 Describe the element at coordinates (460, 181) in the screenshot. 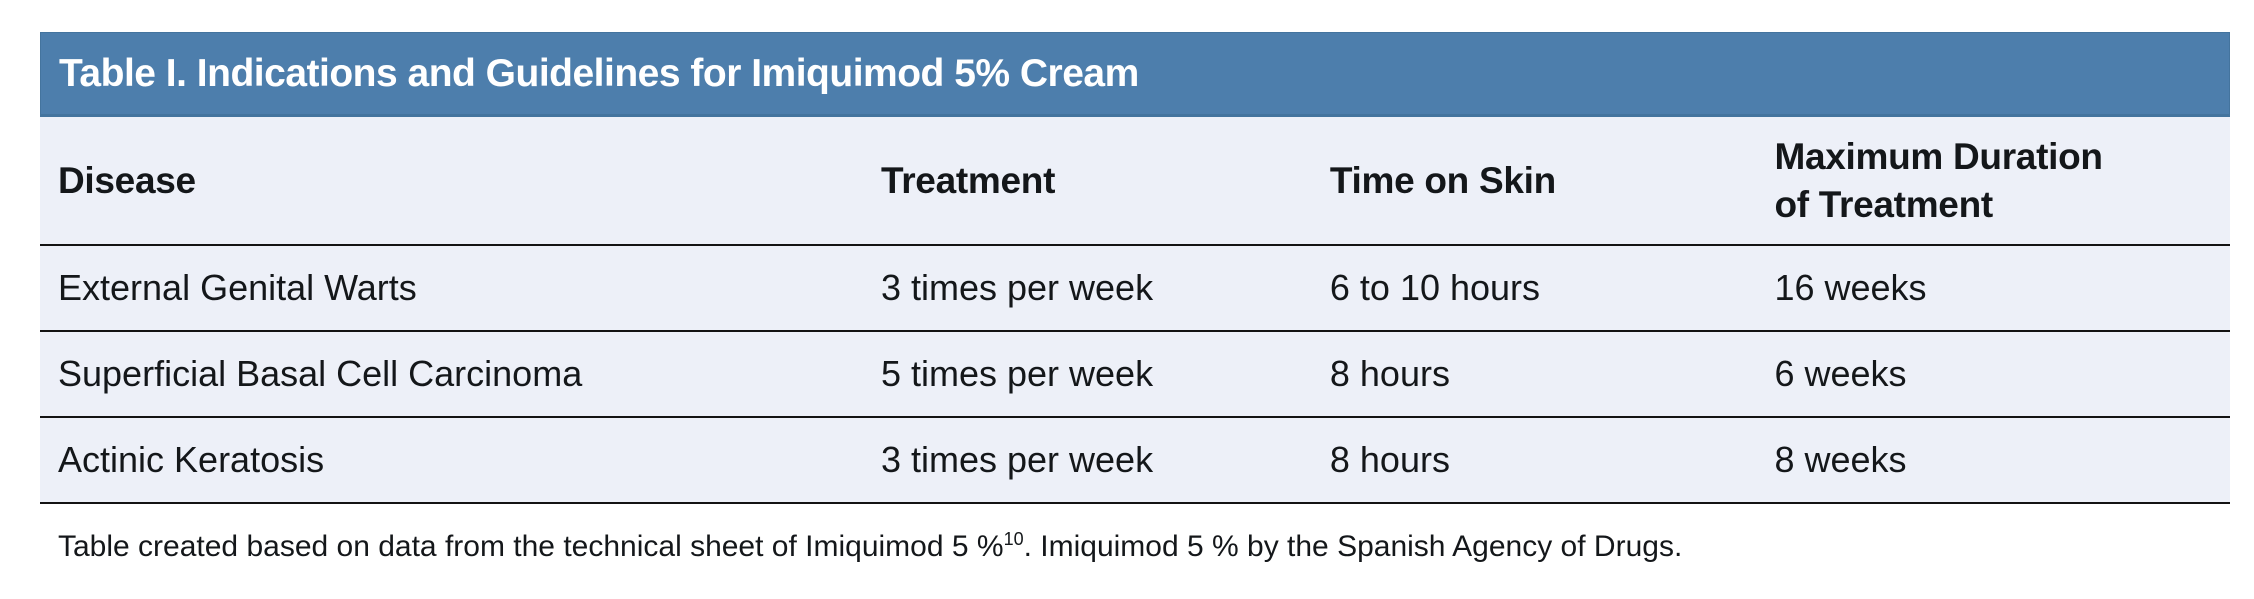

I see `column-header-disease: Disease` at that location.